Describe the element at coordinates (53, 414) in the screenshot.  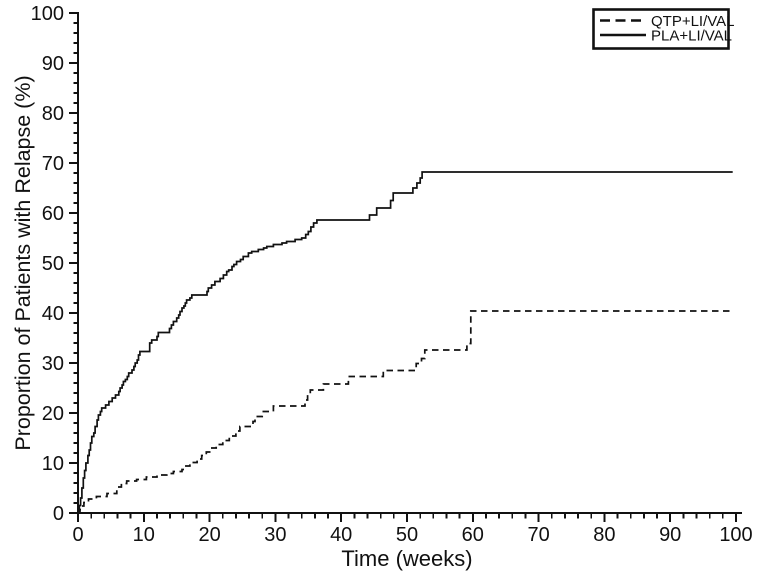
I see `y-tick-label-20: 20` at that location.